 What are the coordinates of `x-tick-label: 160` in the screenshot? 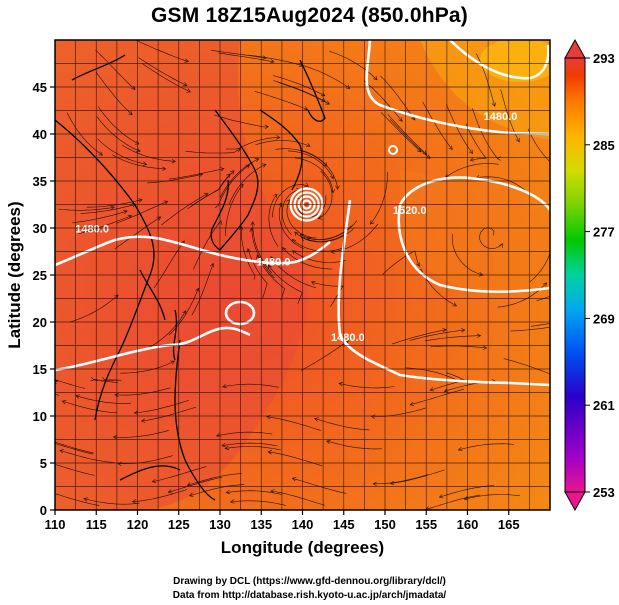 It's located at (468, 524).